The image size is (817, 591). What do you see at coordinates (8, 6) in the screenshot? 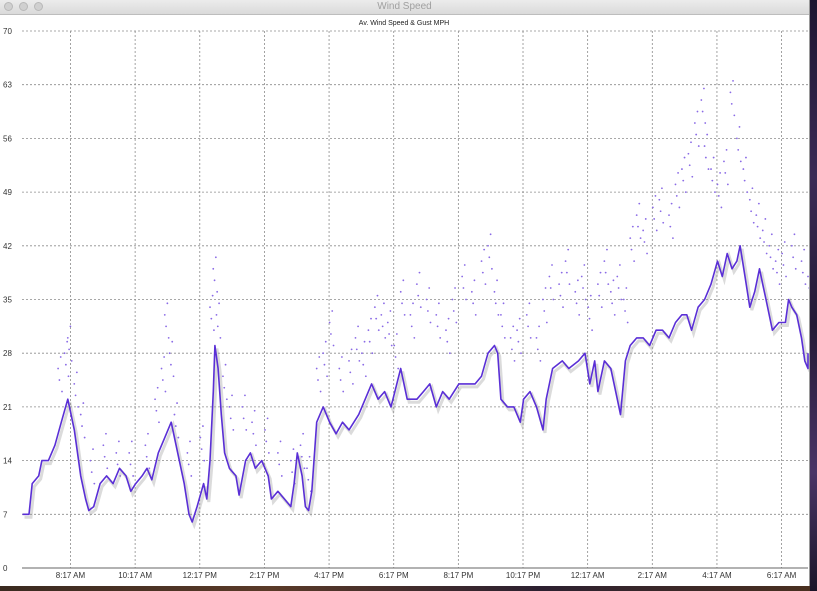
I see `close-light-icon` at bounding box center [8, 6].